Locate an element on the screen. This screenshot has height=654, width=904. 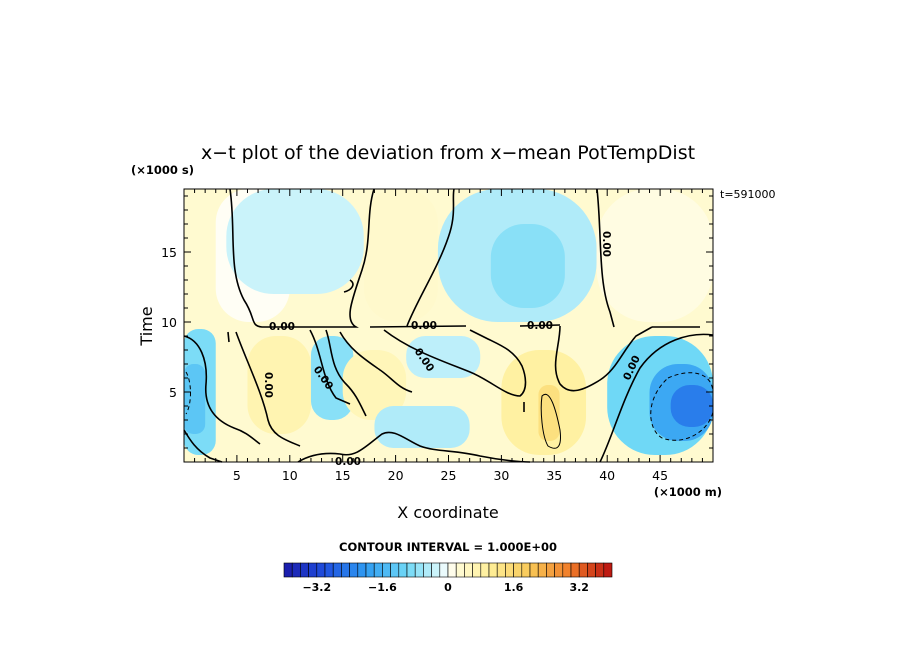
y-tick-label: 15 is located at coordinates (169, 252).